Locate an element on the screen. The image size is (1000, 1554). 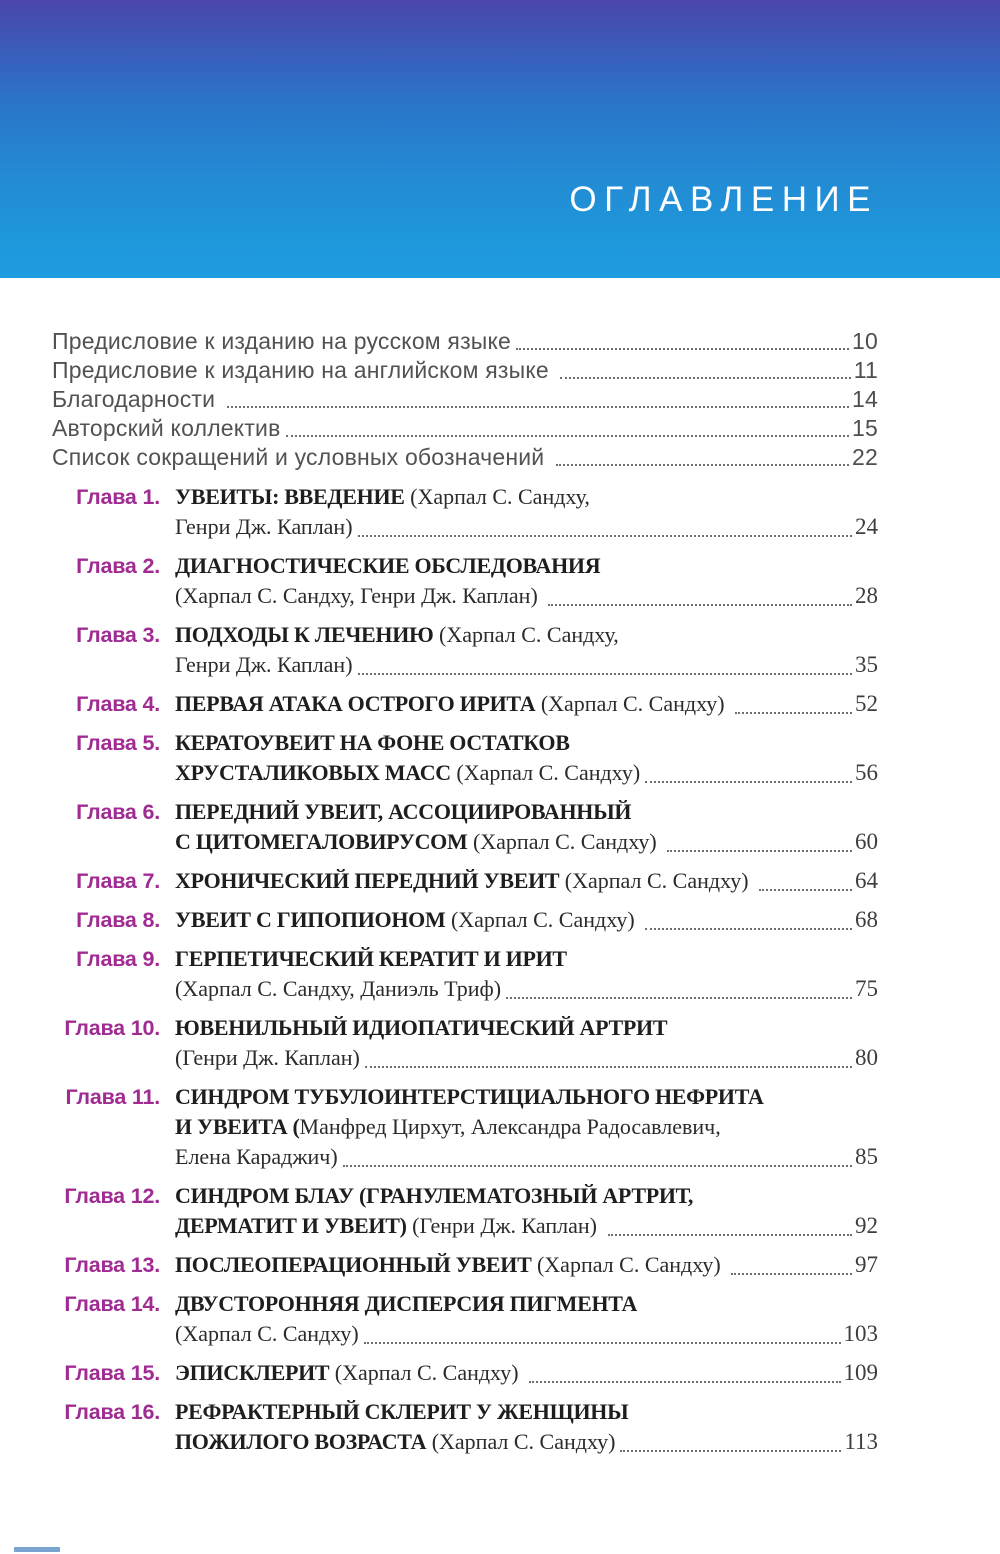
chapter-title-segment: УВЕИТ С ГИПОПИОНОМ is located at coordinates (310, 919).